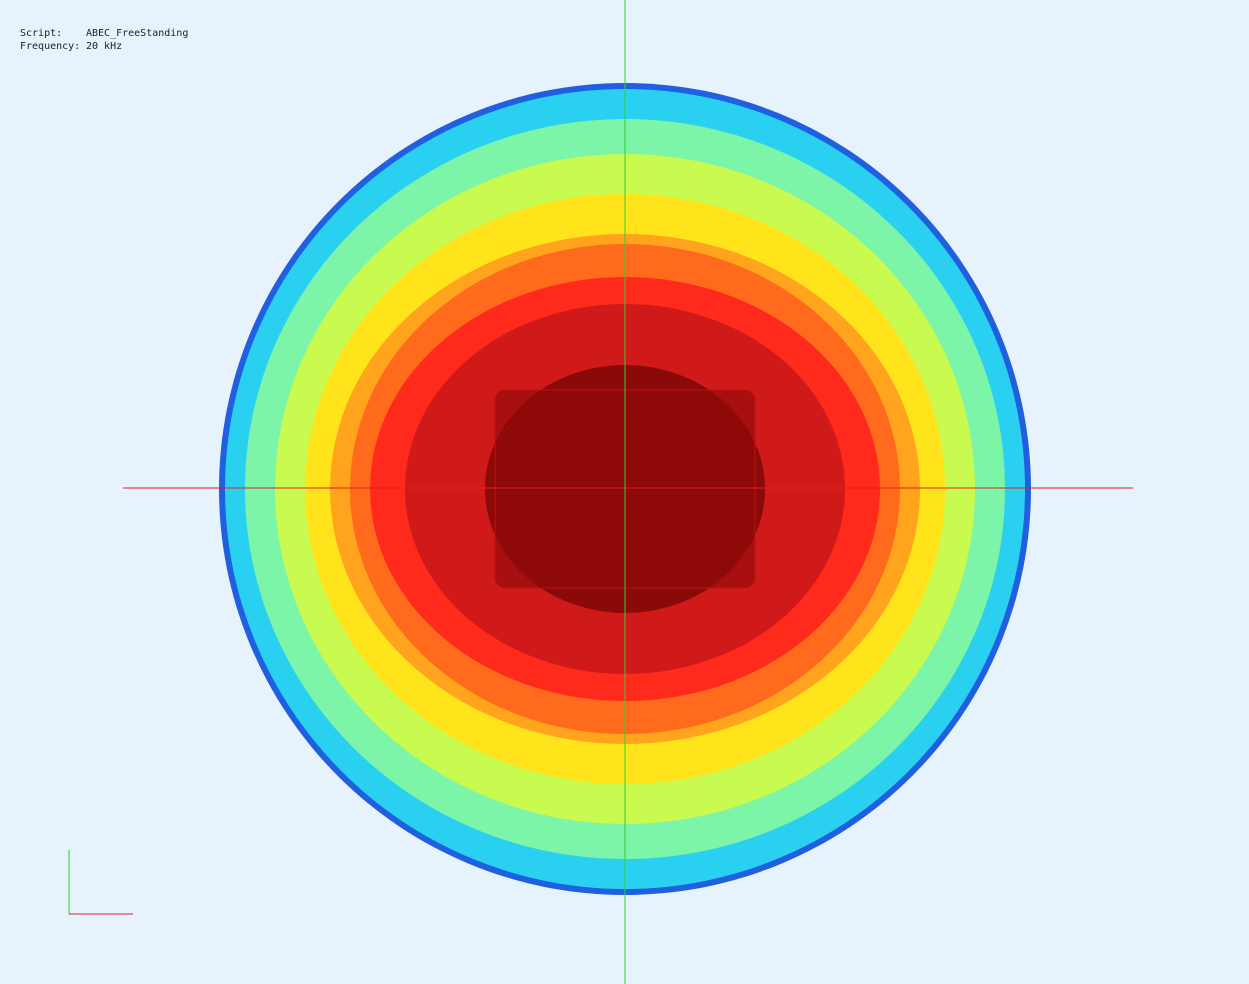 The width and height of the screenshot is (1249, 984). Describe the element at coordinates (104, 46) in the screenshot. I see `frequency-value: 20 kHz` at that location.